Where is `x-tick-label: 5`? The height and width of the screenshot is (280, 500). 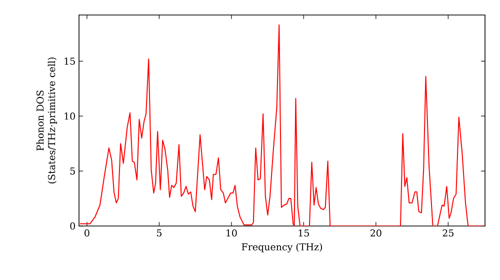 x-tick-label: 5 is located at coordinates (159, 232).